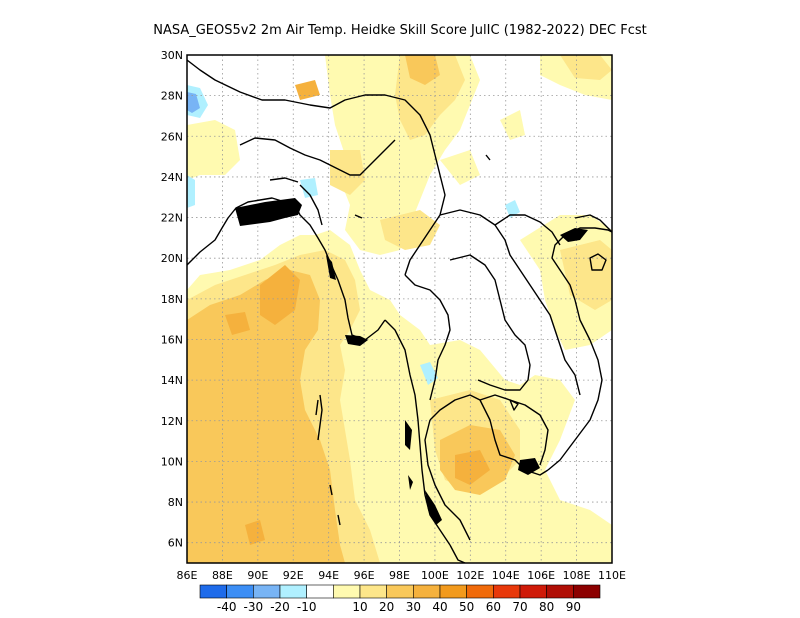 The width and height of the screenshot is (800, 618). Describe the element at coordinates (222, 575) in the screenshot. I see `lon-tick-label: 88E` at that location.